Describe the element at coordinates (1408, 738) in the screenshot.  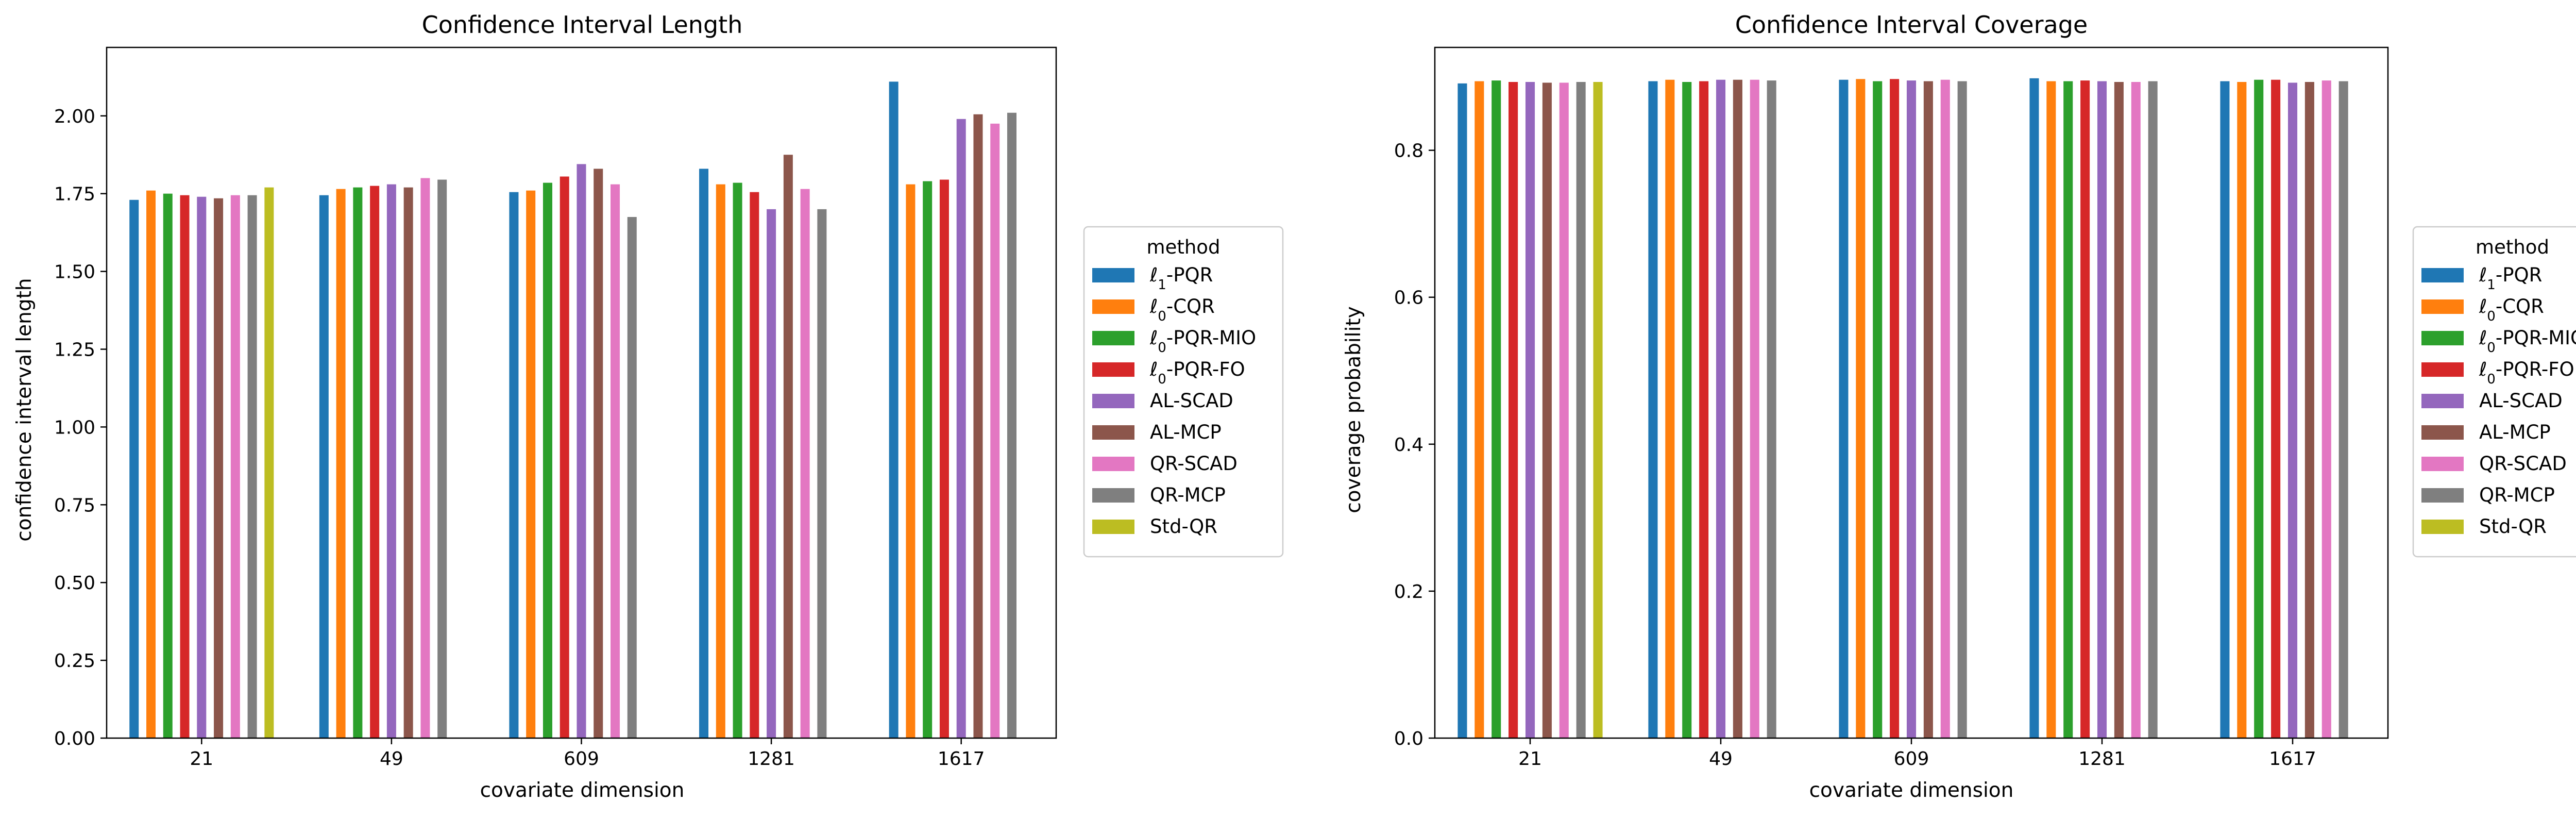
I see `coverage-y-tick-label: 0.0` at that location.